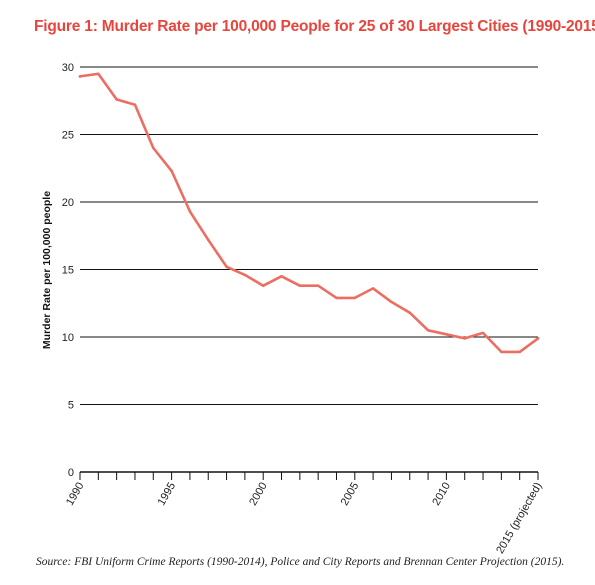 Image resolution: width=595 pixels, height=585 pixels. What do you see at coordinates (68, 338) in the screenshot?
I see `y-tick-label: 10` at bounding box center [68, 338].